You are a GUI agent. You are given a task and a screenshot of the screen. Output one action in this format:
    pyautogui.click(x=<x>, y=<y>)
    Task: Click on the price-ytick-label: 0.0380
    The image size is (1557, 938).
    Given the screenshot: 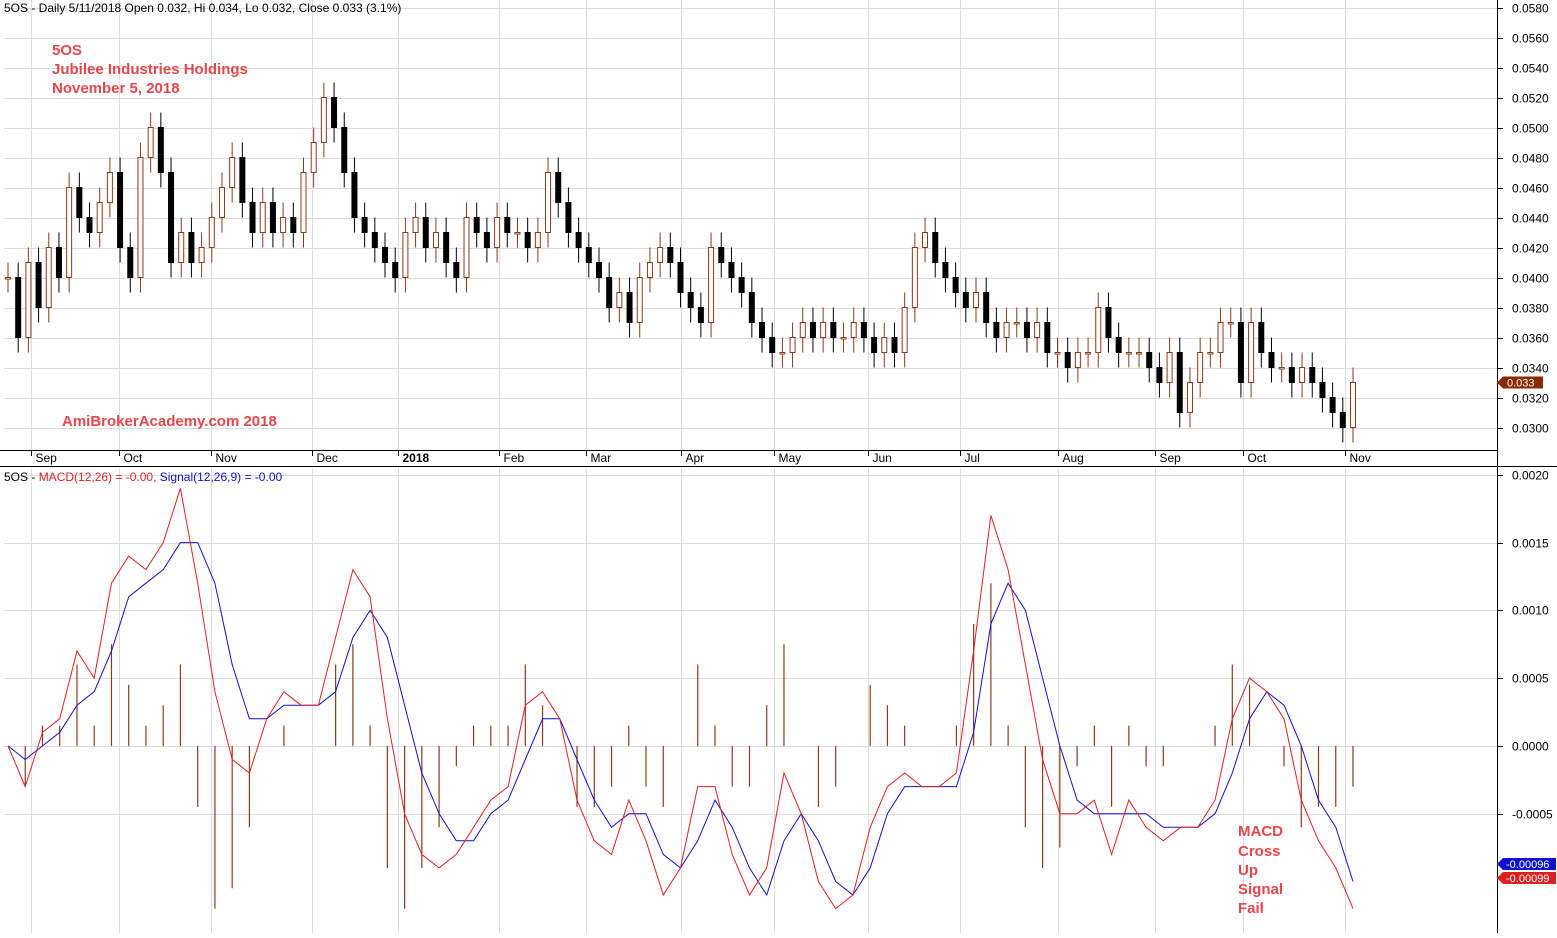 What is the action you would take?
    pyautogui.click(x=1530, y=309)
    